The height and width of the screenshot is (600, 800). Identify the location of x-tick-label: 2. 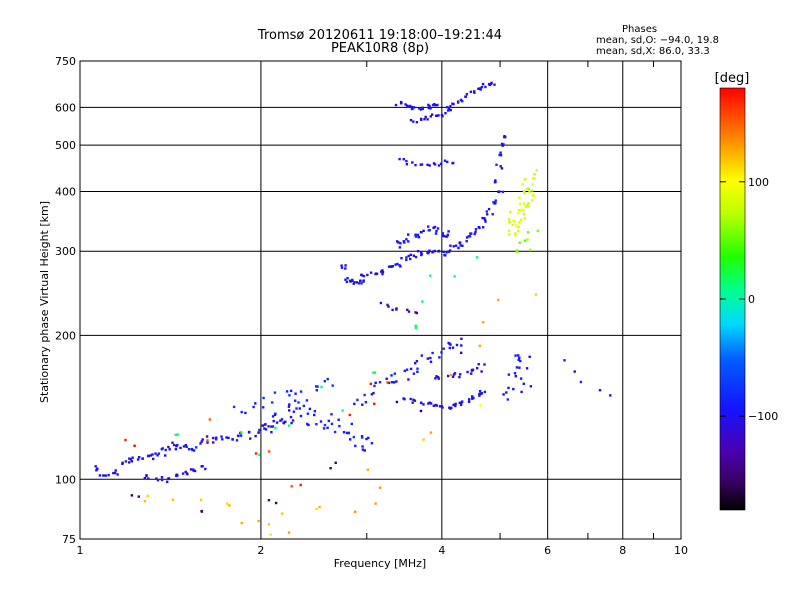
(260, 550).